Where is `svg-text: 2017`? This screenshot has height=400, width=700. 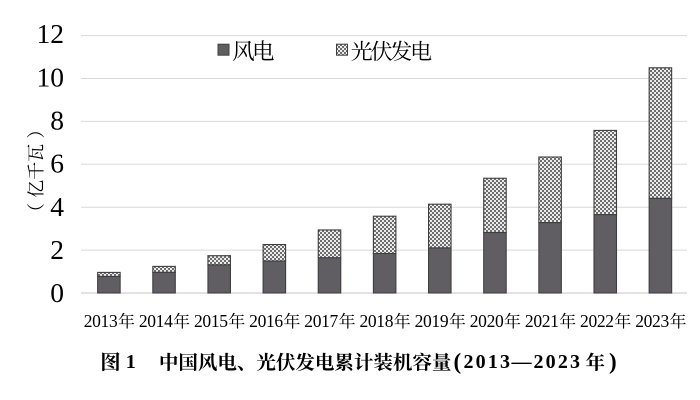
svg-text: 2017 is located at coordinates (321, 321).